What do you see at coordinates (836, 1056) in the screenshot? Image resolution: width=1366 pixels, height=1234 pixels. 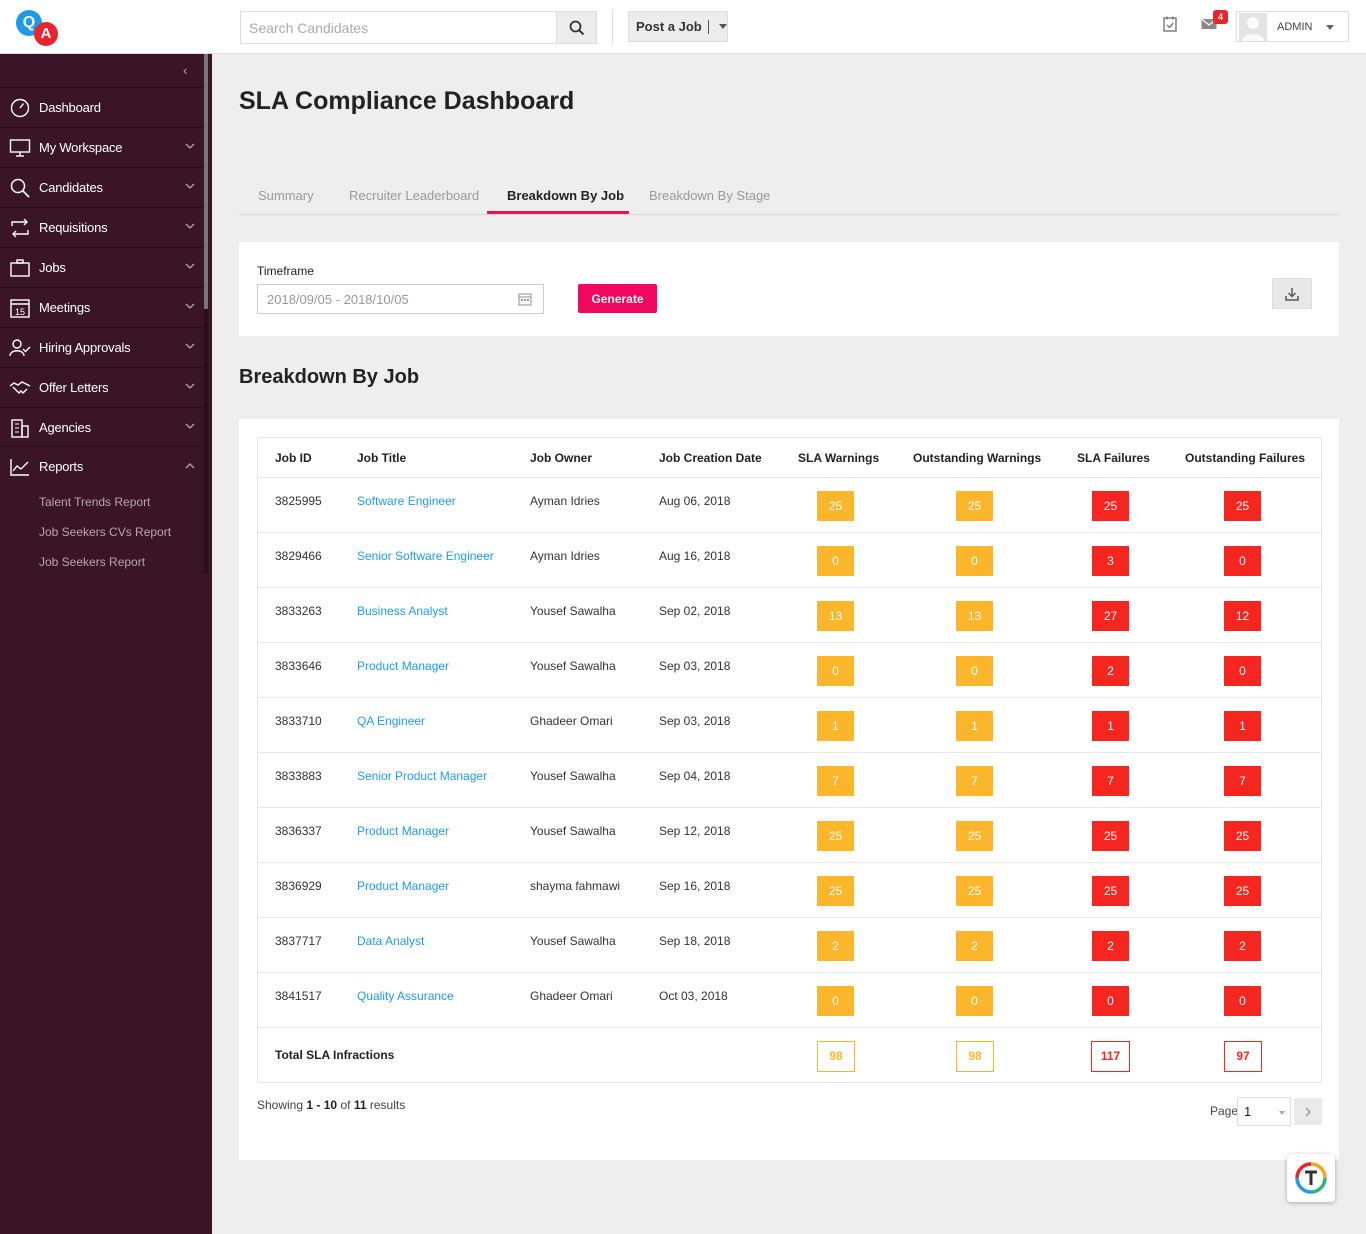 I see `total-sla-warnings-badge: 98` at bounding box center [836, 1056].